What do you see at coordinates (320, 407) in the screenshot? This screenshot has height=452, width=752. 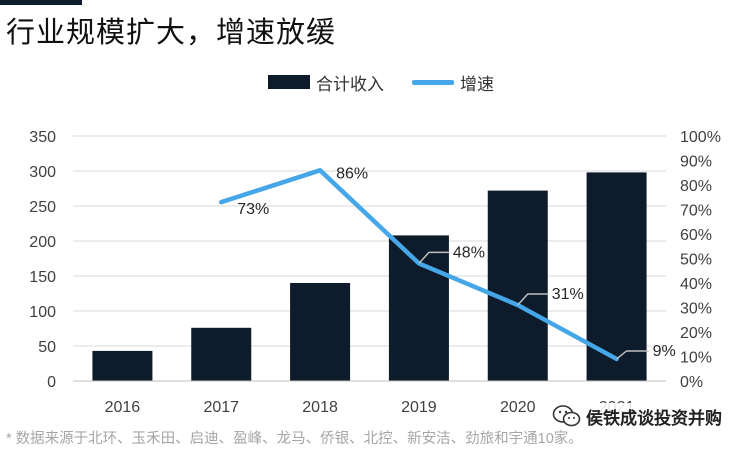 I see `x-tick-label: 2018` at bounding box center [320, 407].